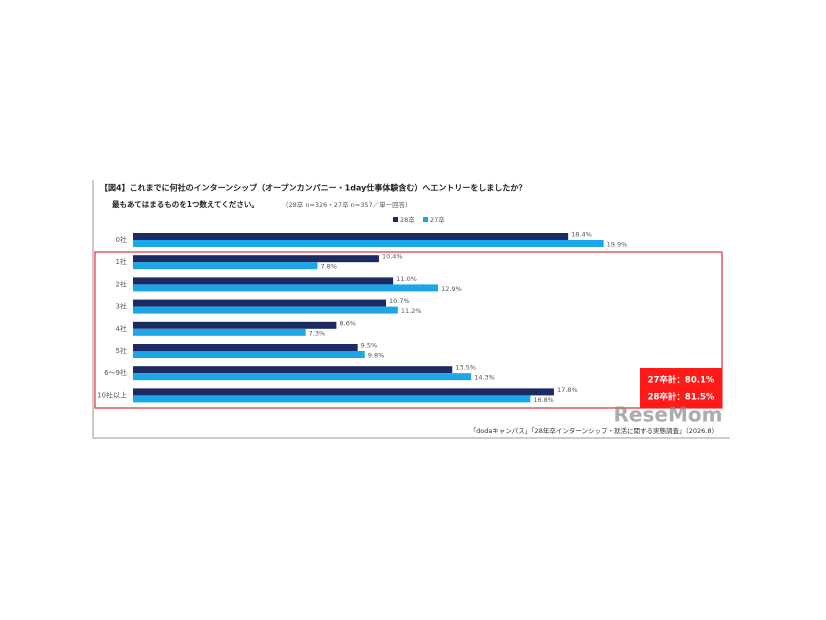 The width and height of the screenshot is (826, 620). I want to click on chart-subtitle: 最もあてはまるものを1つ数えてください。, so click(185, 204).